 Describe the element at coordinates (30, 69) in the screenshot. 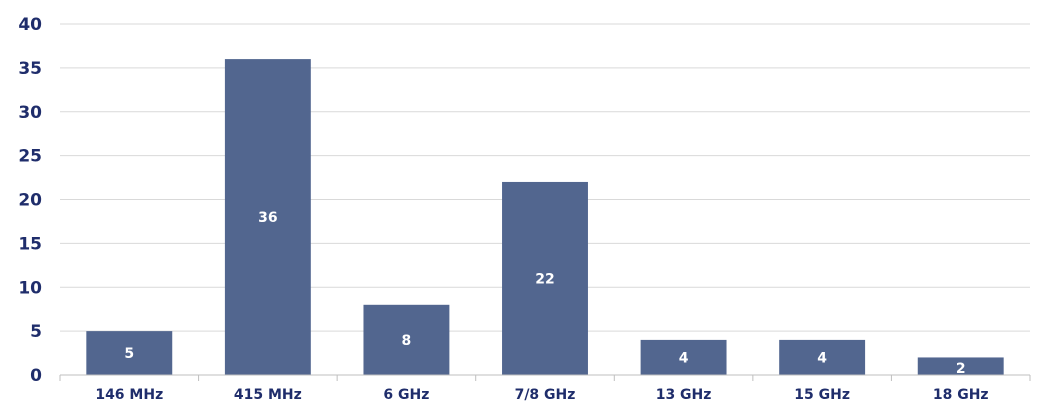

I see `y-tick-label: 35` at that location.